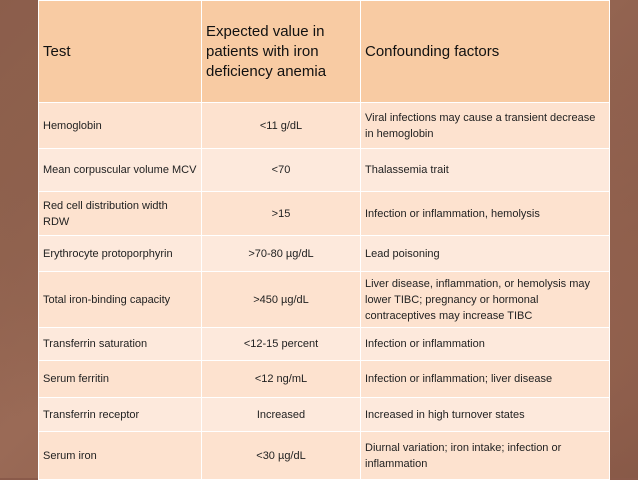 This screenshot has width=638, height=480. Describe the element at coordinates (281, 299) in the screenshot. I see `cell-value: >450 µg/dL` at that location.